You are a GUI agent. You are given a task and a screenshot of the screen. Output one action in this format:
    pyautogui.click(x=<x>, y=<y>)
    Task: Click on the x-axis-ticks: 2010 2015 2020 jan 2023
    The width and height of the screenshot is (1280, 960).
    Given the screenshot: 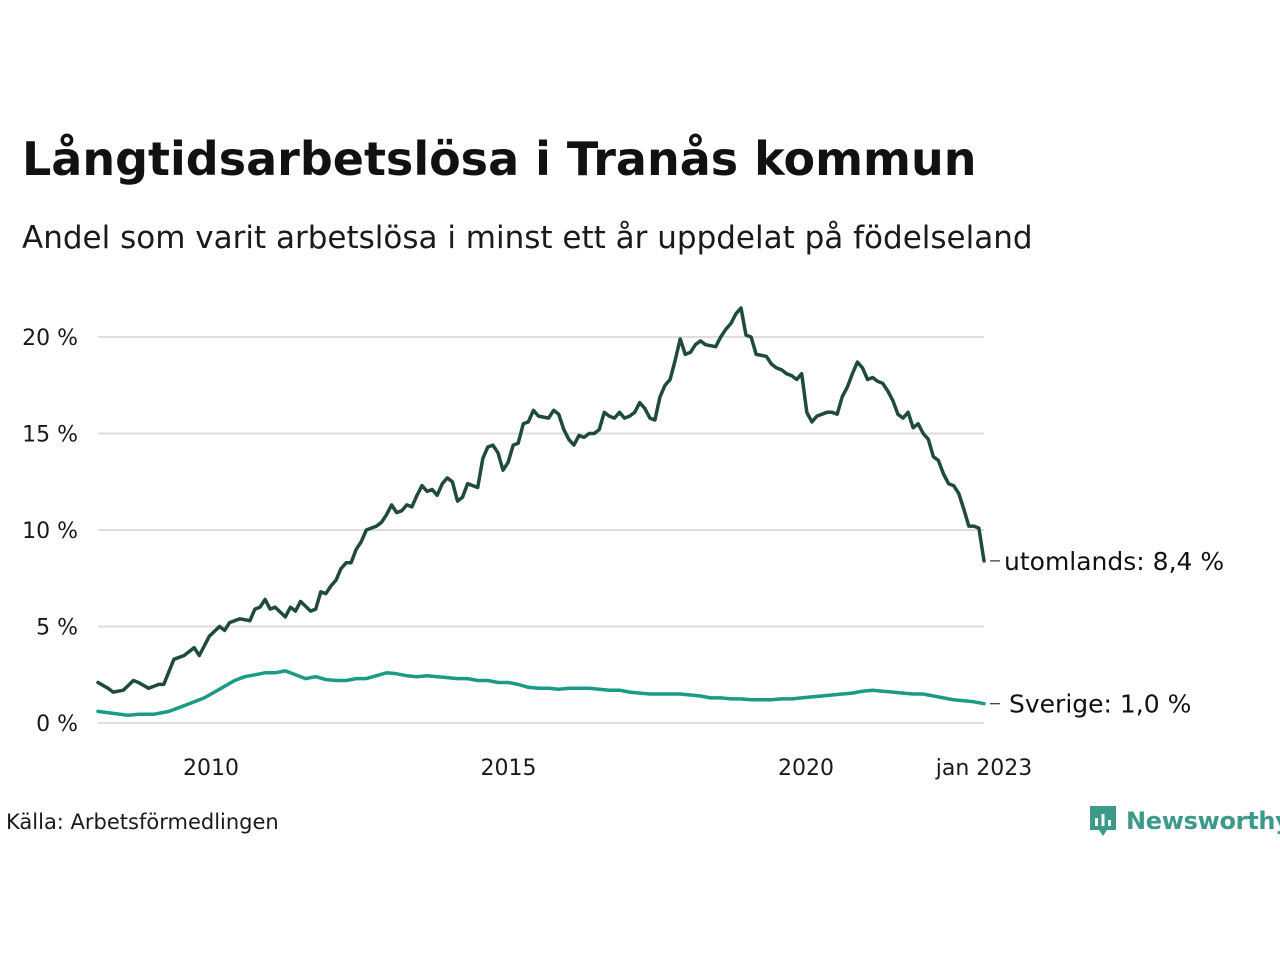 What is the action you would take?
    pyautogui.click(x=607, y=768)
    